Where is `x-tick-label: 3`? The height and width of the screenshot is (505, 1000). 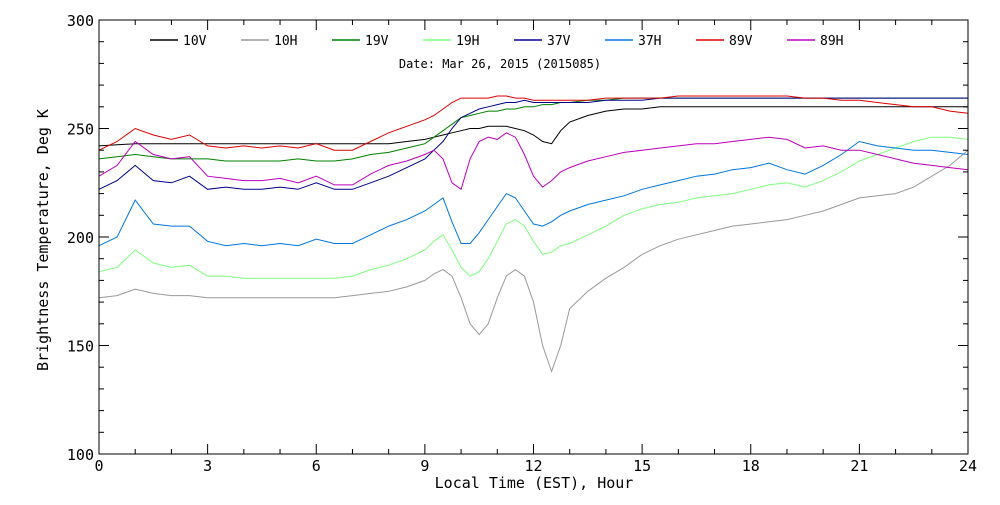
x-tick-label: 3 is located at coordinates (207, 466).